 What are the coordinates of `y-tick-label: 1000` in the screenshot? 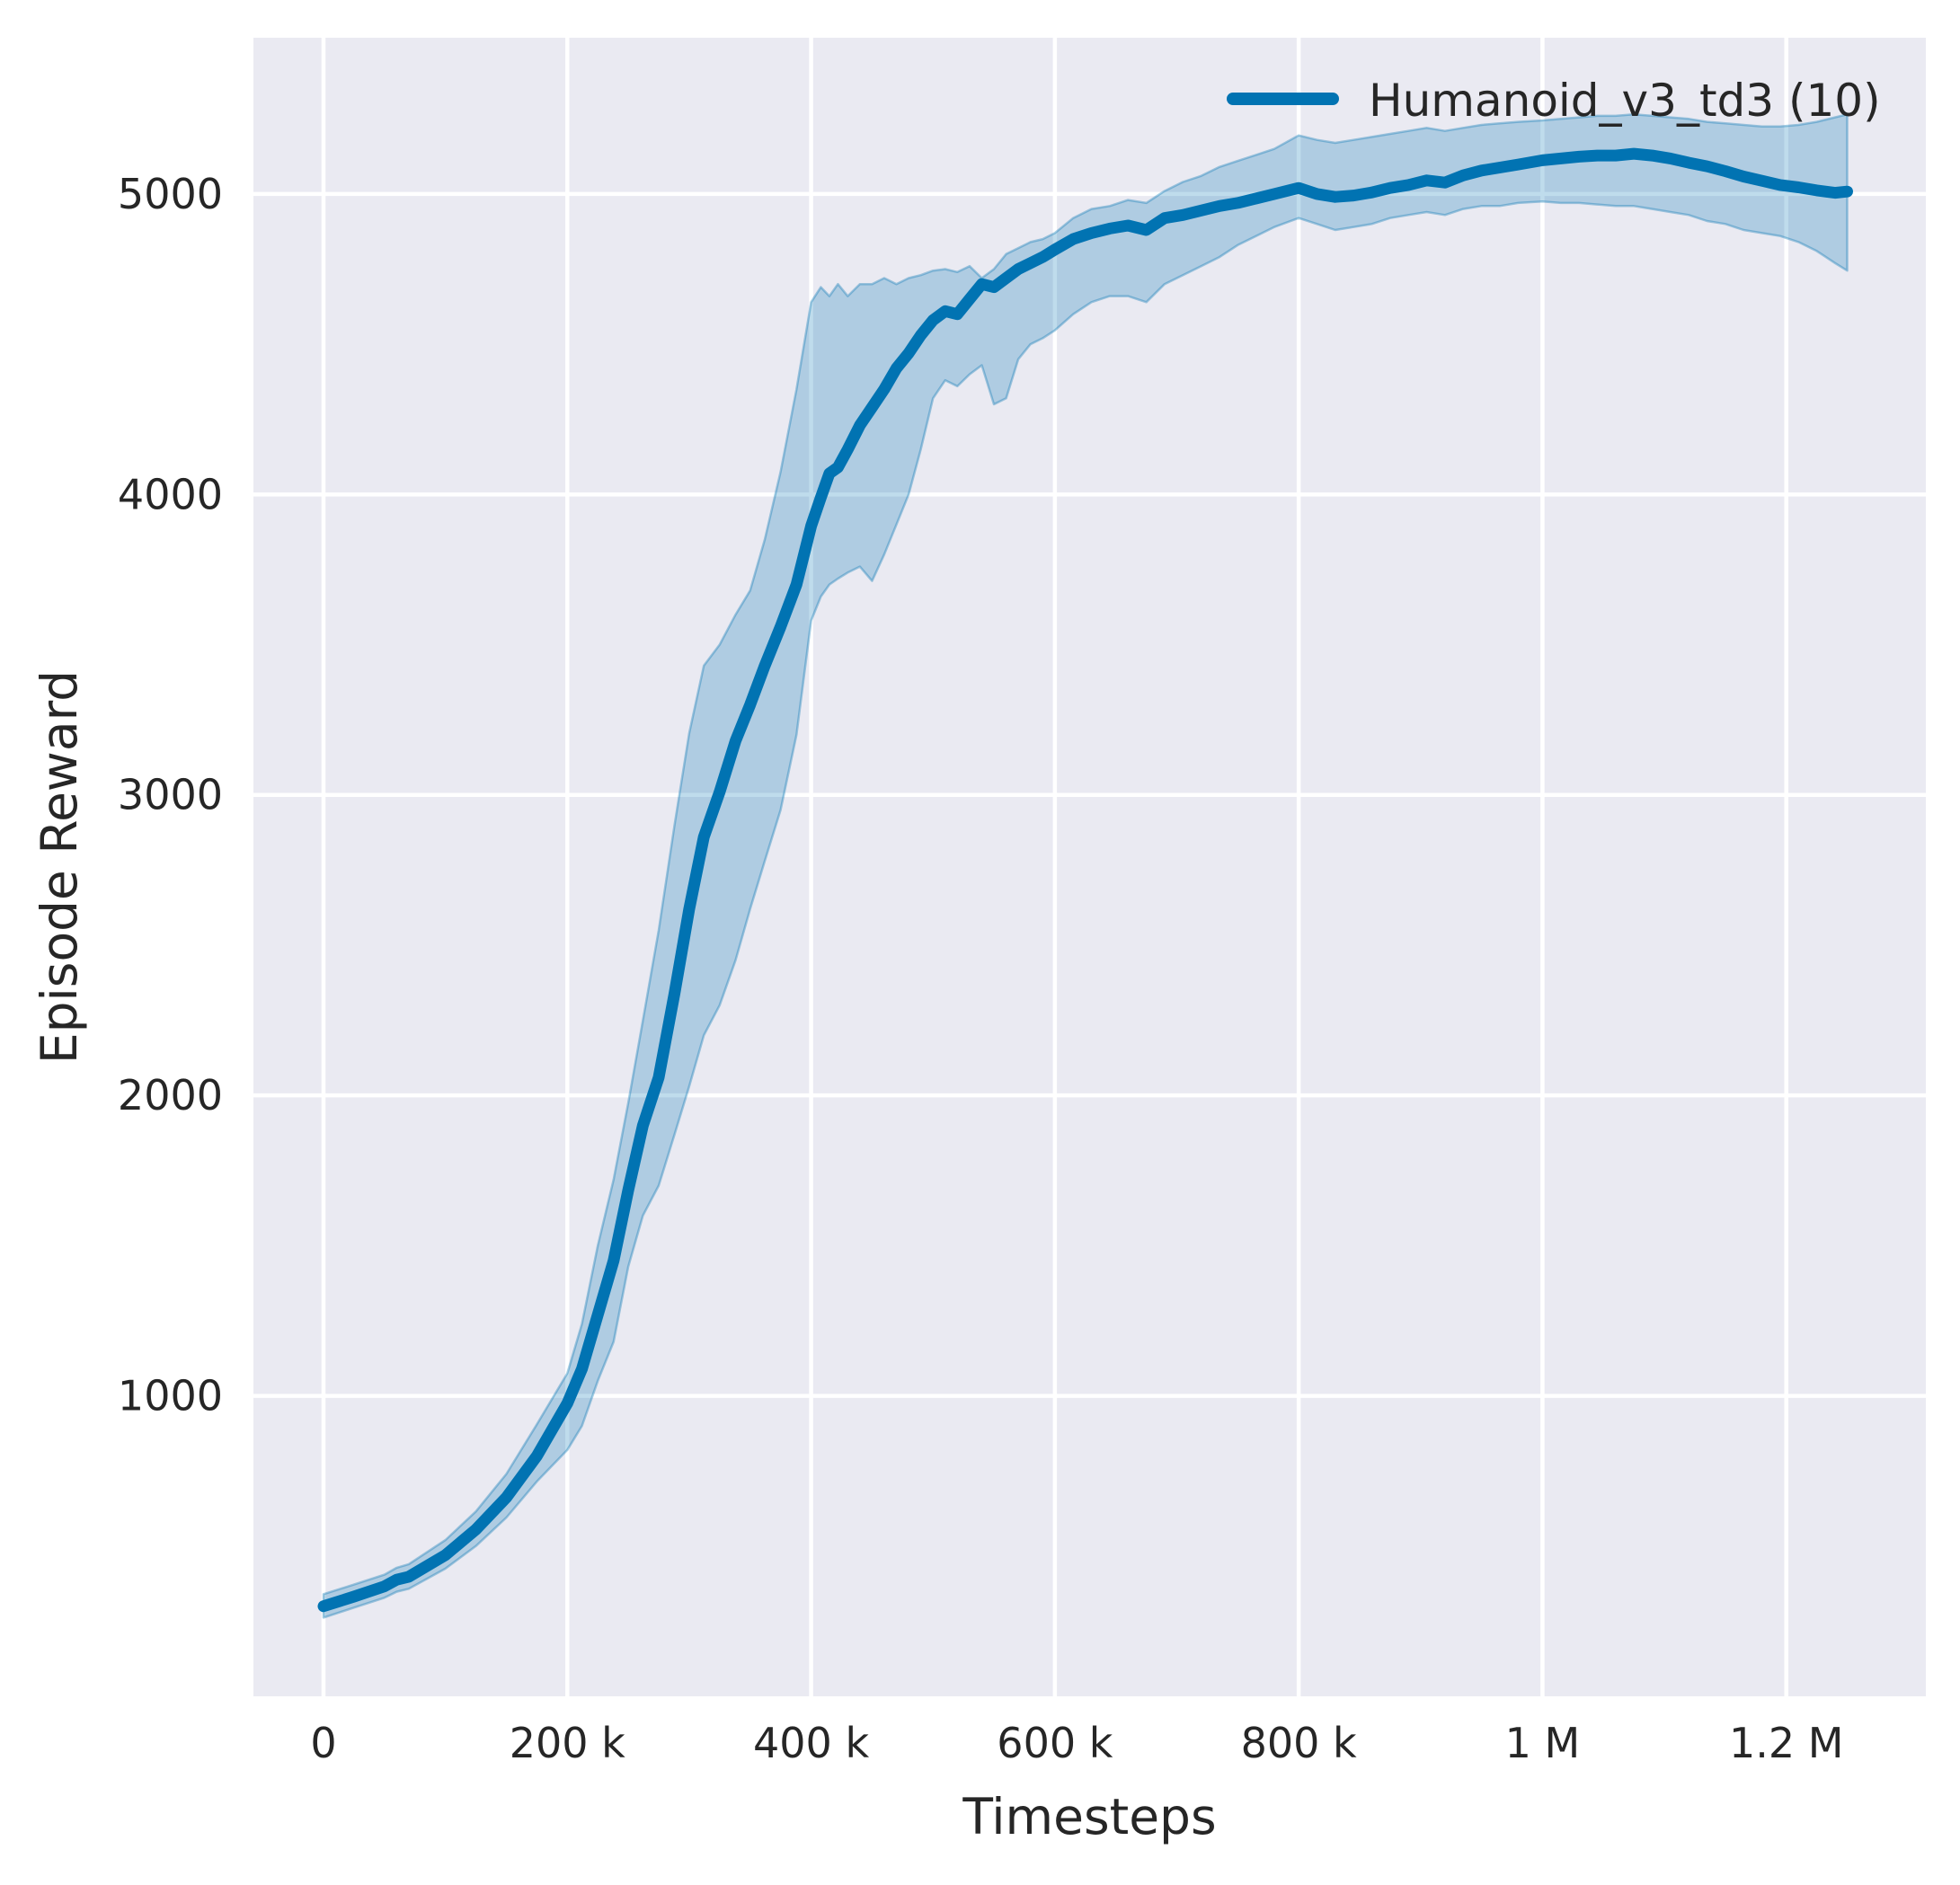 It's located at (171, 1396).